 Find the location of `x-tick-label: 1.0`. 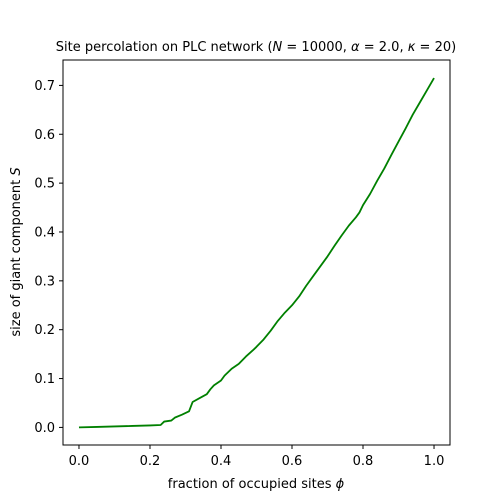

x-tick-label: 1.0 is located at coordinates (434, 461).